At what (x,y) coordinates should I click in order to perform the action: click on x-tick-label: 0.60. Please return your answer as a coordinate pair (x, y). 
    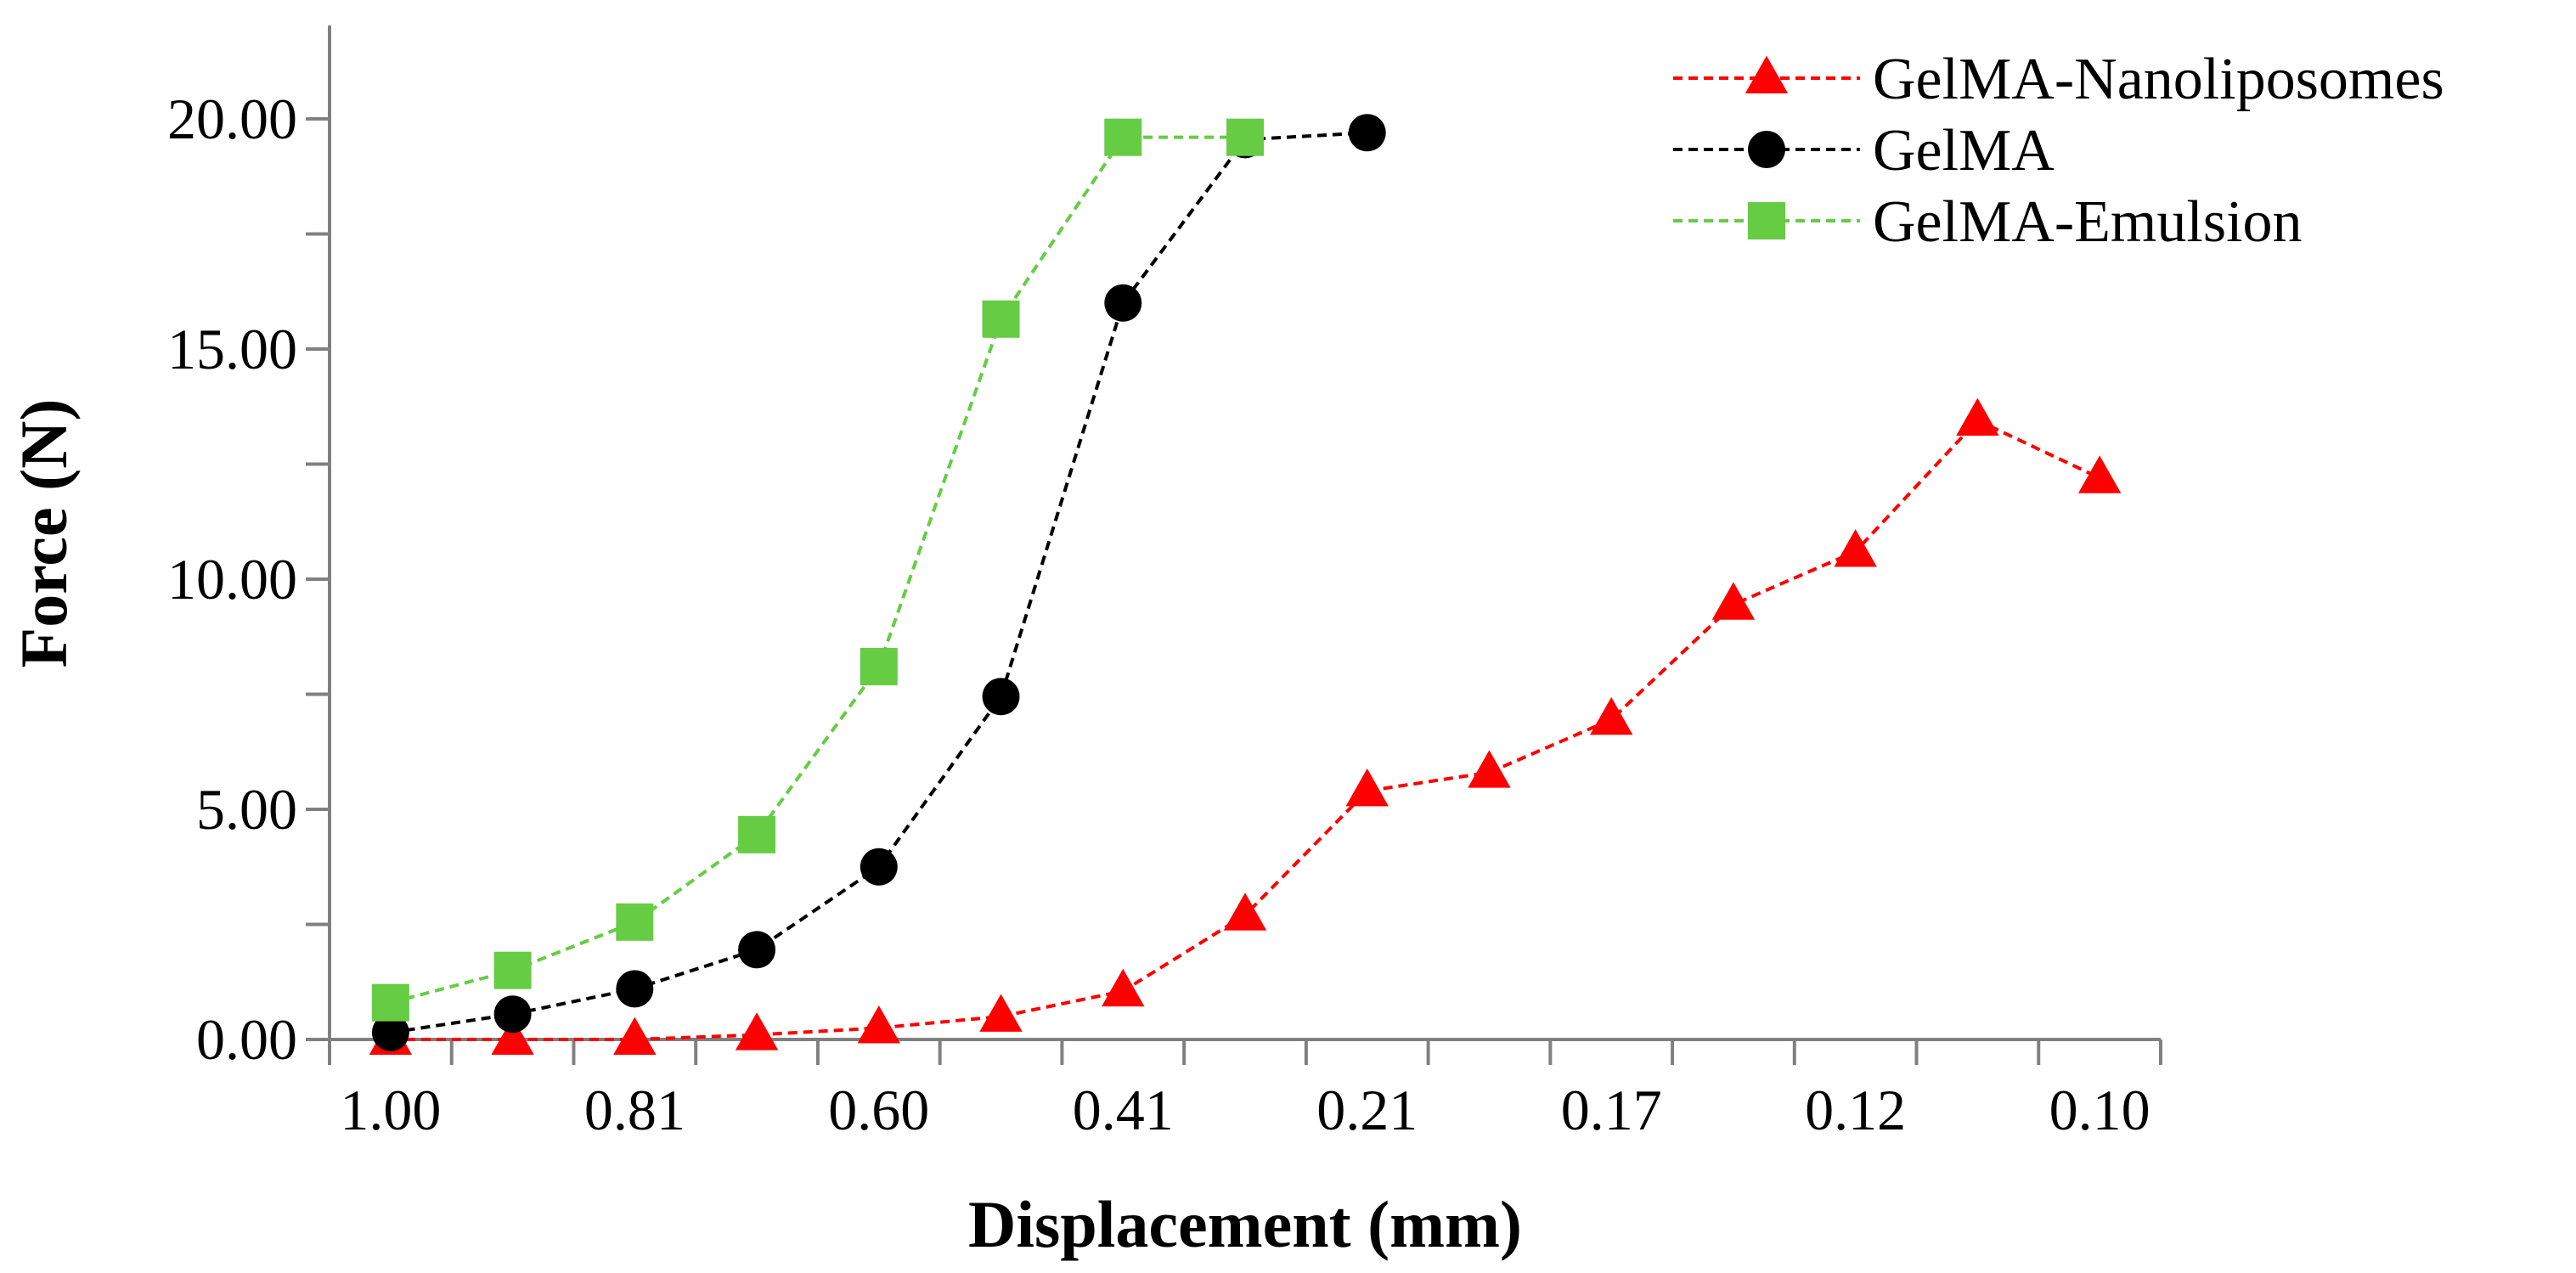
    Looking at the image, I should click on (878, 1110).